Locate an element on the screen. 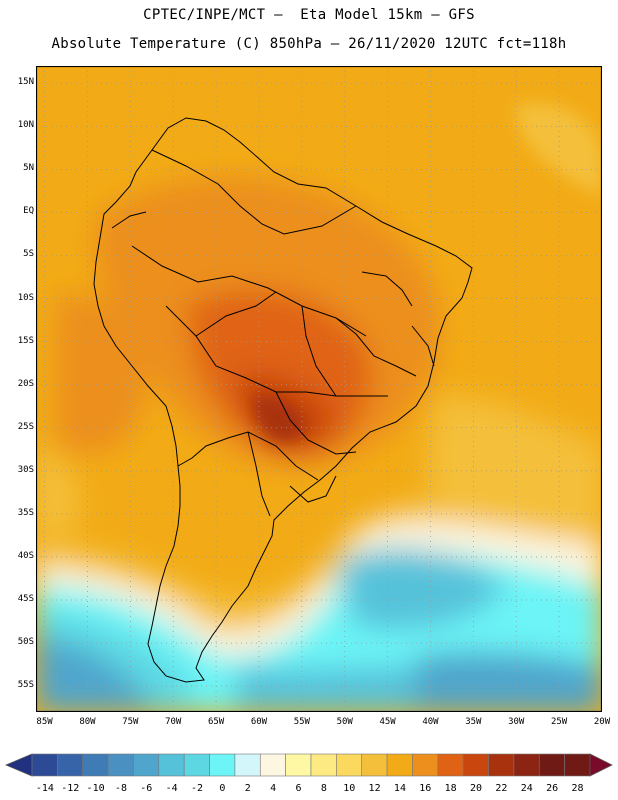  lon-label: 85W is located at coordinates (44, 722).